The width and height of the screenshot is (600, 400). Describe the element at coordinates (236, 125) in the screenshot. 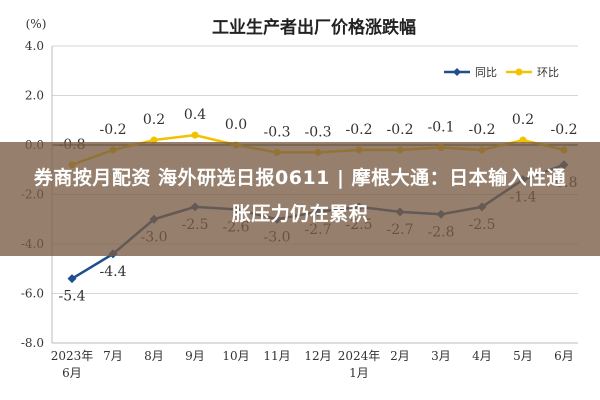

I see `data-label: 0.0` at that location.